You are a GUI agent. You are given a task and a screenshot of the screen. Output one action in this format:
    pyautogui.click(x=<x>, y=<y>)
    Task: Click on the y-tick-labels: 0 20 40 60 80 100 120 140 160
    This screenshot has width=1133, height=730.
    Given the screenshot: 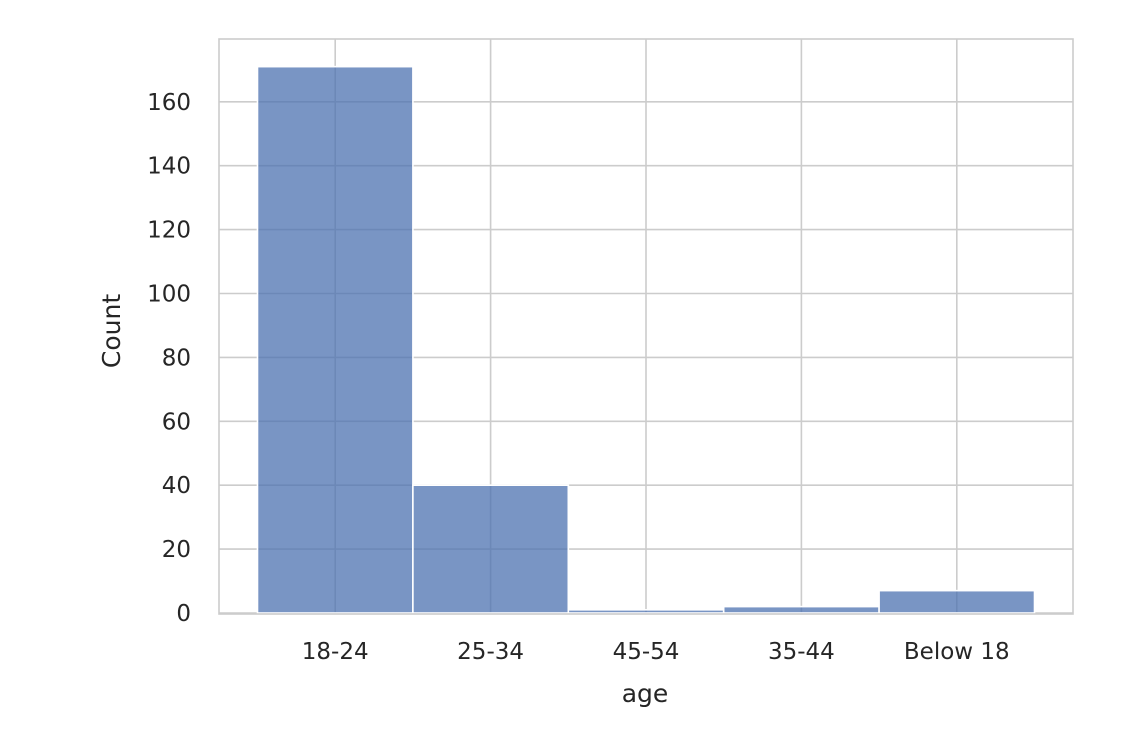 What is the action you would take?
    pyautogui.click(x=169, y=358)
    